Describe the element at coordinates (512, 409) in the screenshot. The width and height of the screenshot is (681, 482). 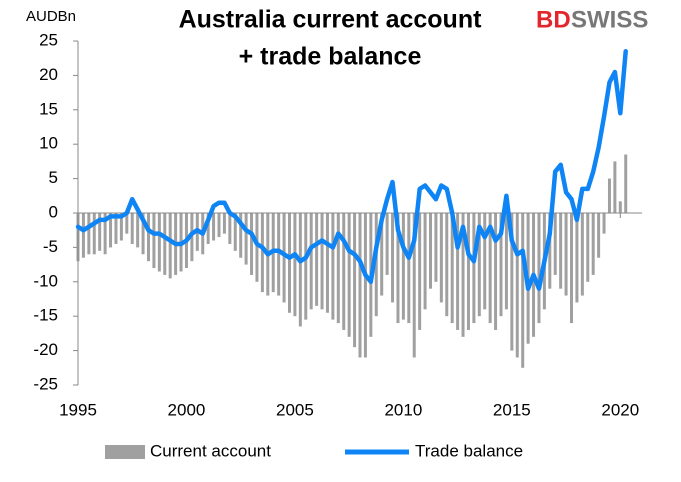
I see `x-tick-label: 2015` at that location.